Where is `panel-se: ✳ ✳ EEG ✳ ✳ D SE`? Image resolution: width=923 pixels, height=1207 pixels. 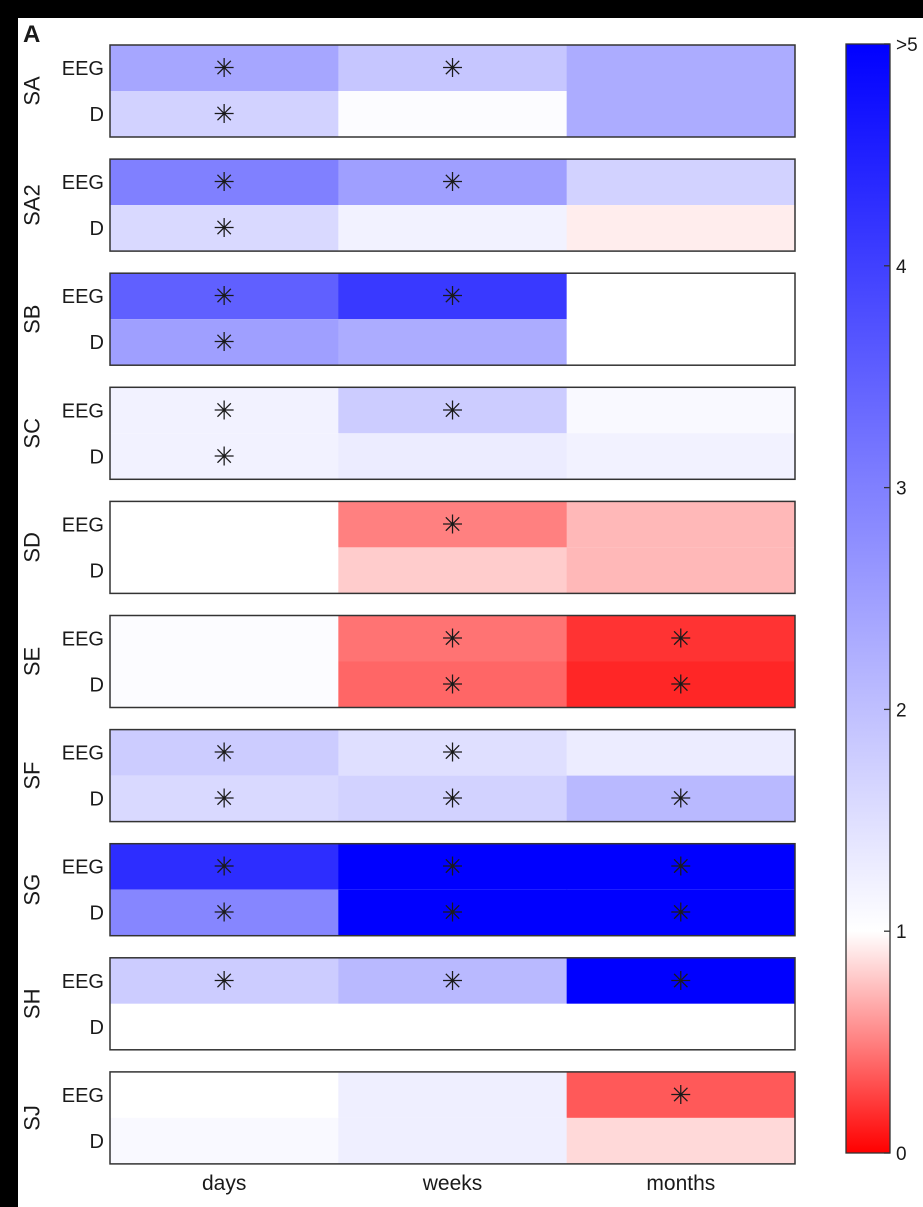 panel-se: ✳ ✳ EEG ✳ ✳ D SE is located at coordinates (408, 661).